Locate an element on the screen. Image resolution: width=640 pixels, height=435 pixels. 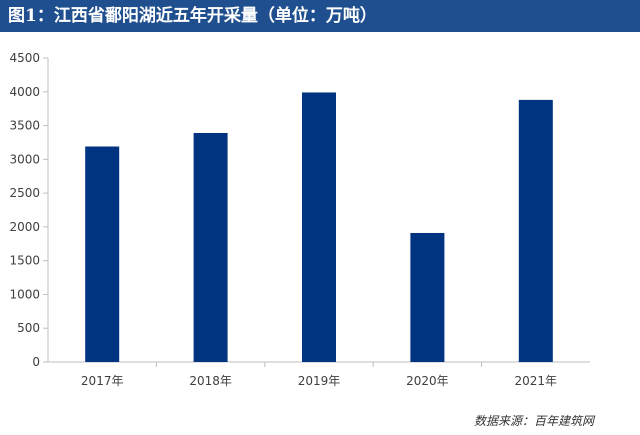
y-tick-label: 1500 is located at coordinates (24, 261).